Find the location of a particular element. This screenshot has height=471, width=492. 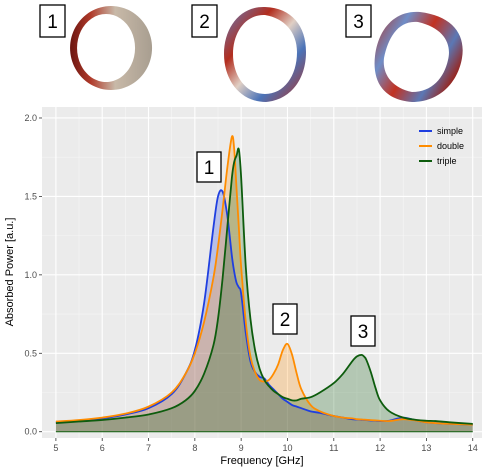

x-tick-label: 9 is located at coordinates (241, 448).